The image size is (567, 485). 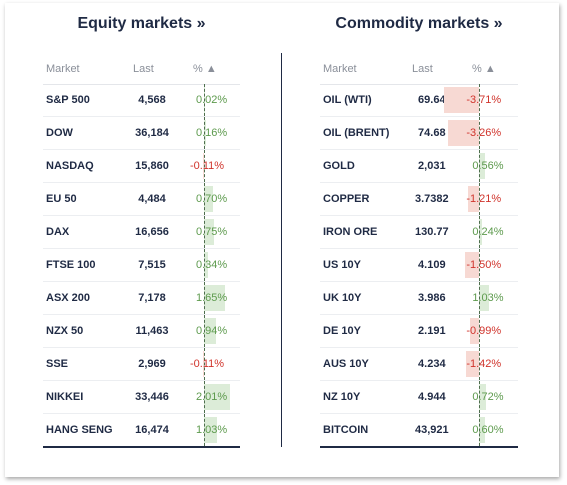 What do you see at coordinates (359, 430) in the screenshot?
I see `commodity-market-name: BITCOIN` at bounding box center [359, 430].